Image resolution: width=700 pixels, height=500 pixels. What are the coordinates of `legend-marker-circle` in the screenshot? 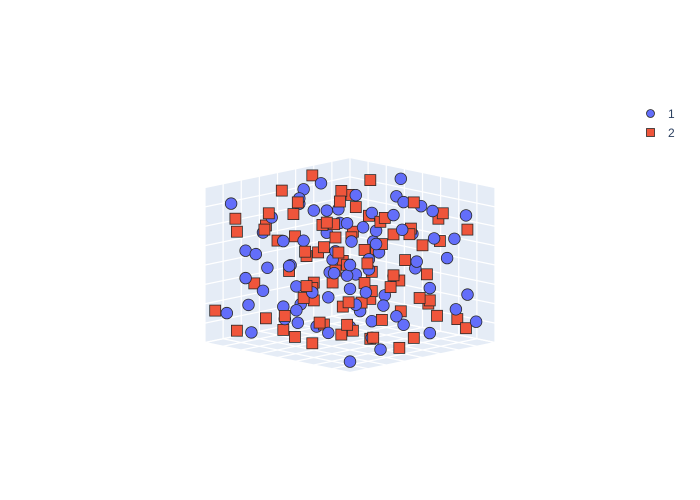 It's located at (650, 113).